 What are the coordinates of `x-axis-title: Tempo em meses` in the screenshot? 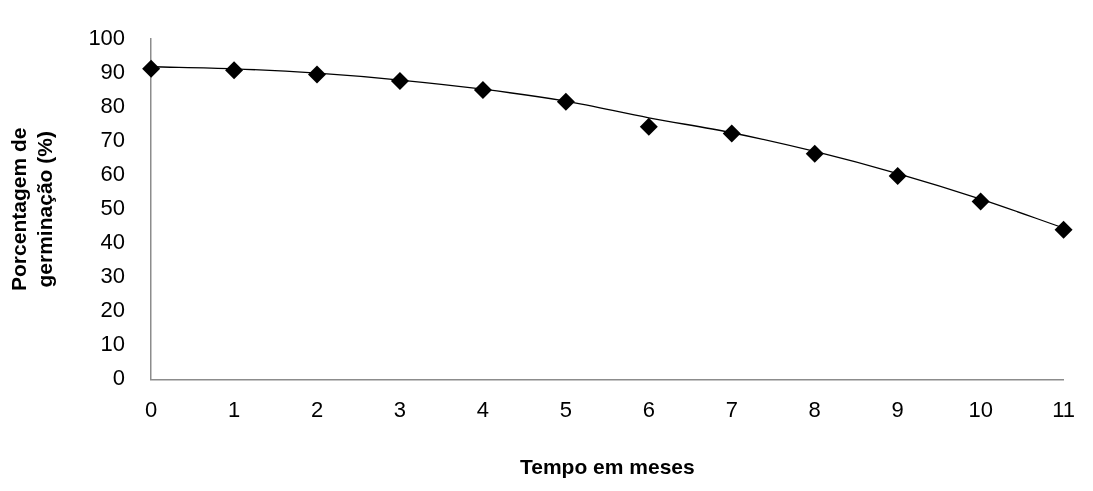 It's located at (607, 467).